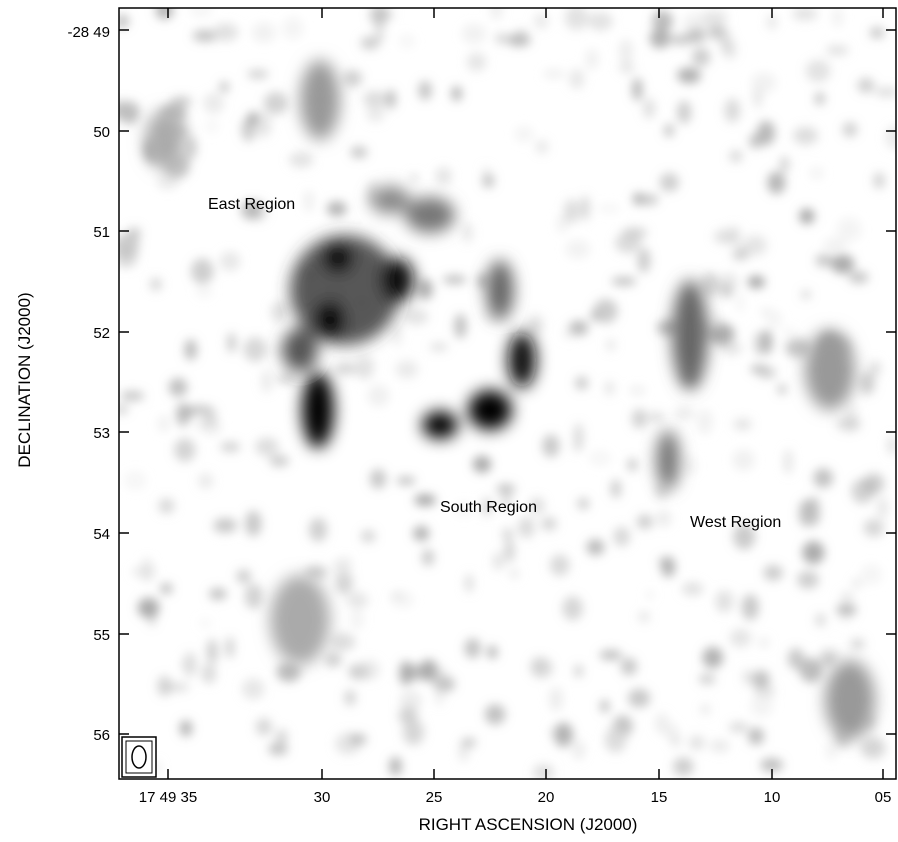 The height and width of the screenshot is (842, 898). I want to click on y-tick-labels: -28 49 50 51 52 53 54 55 56, so click(88, 384).